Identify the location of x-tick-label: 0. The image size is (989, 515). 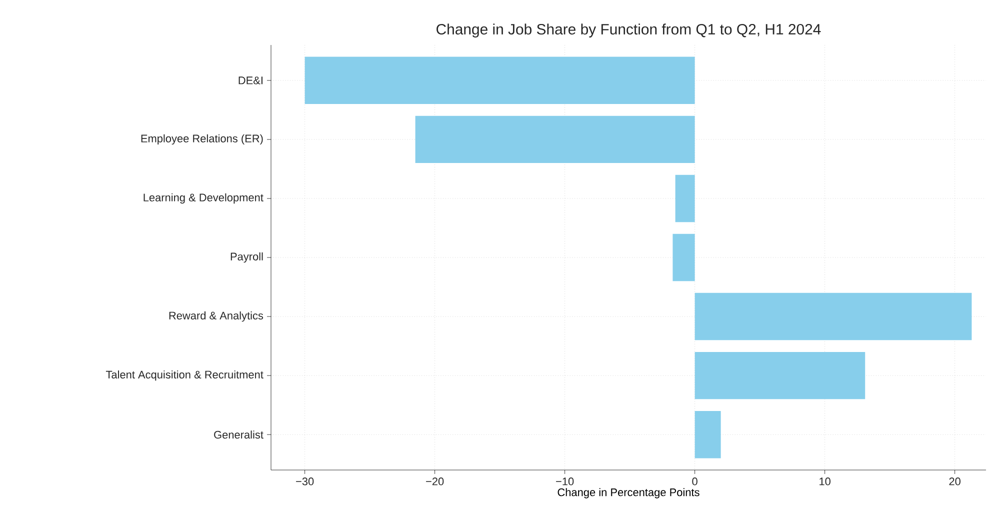
(695, 482).